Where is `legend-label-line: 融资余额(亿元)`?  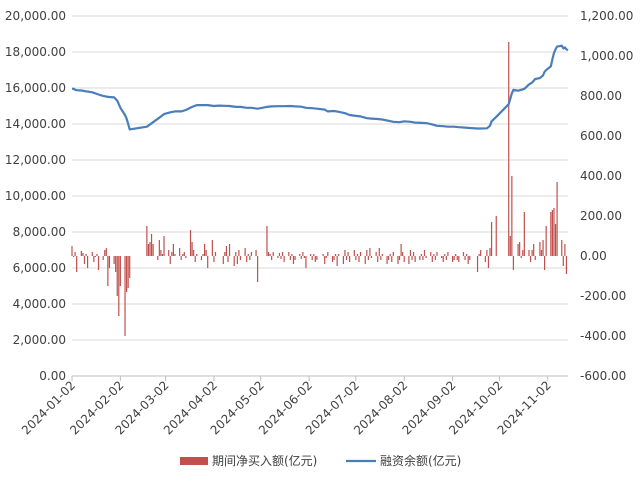 legend-label-line: 融资余额(亿元) is located at coordinates (420, 460).